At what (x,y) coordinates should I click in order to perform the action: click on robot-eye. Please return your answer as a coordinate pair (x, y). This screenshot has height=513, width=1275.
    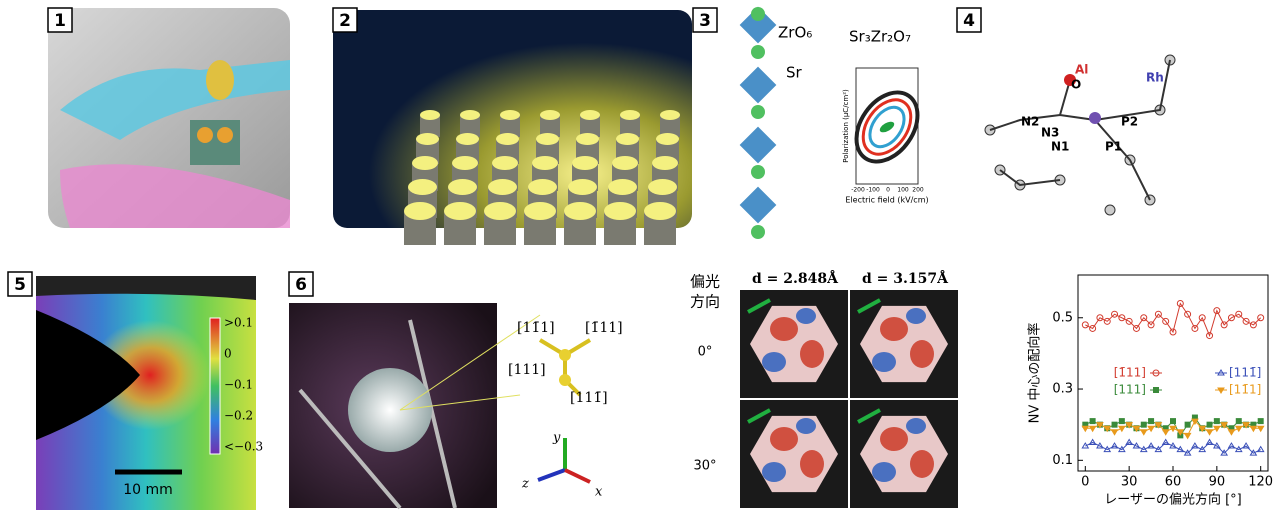
    Looking at the image, I should click on (205, 135).